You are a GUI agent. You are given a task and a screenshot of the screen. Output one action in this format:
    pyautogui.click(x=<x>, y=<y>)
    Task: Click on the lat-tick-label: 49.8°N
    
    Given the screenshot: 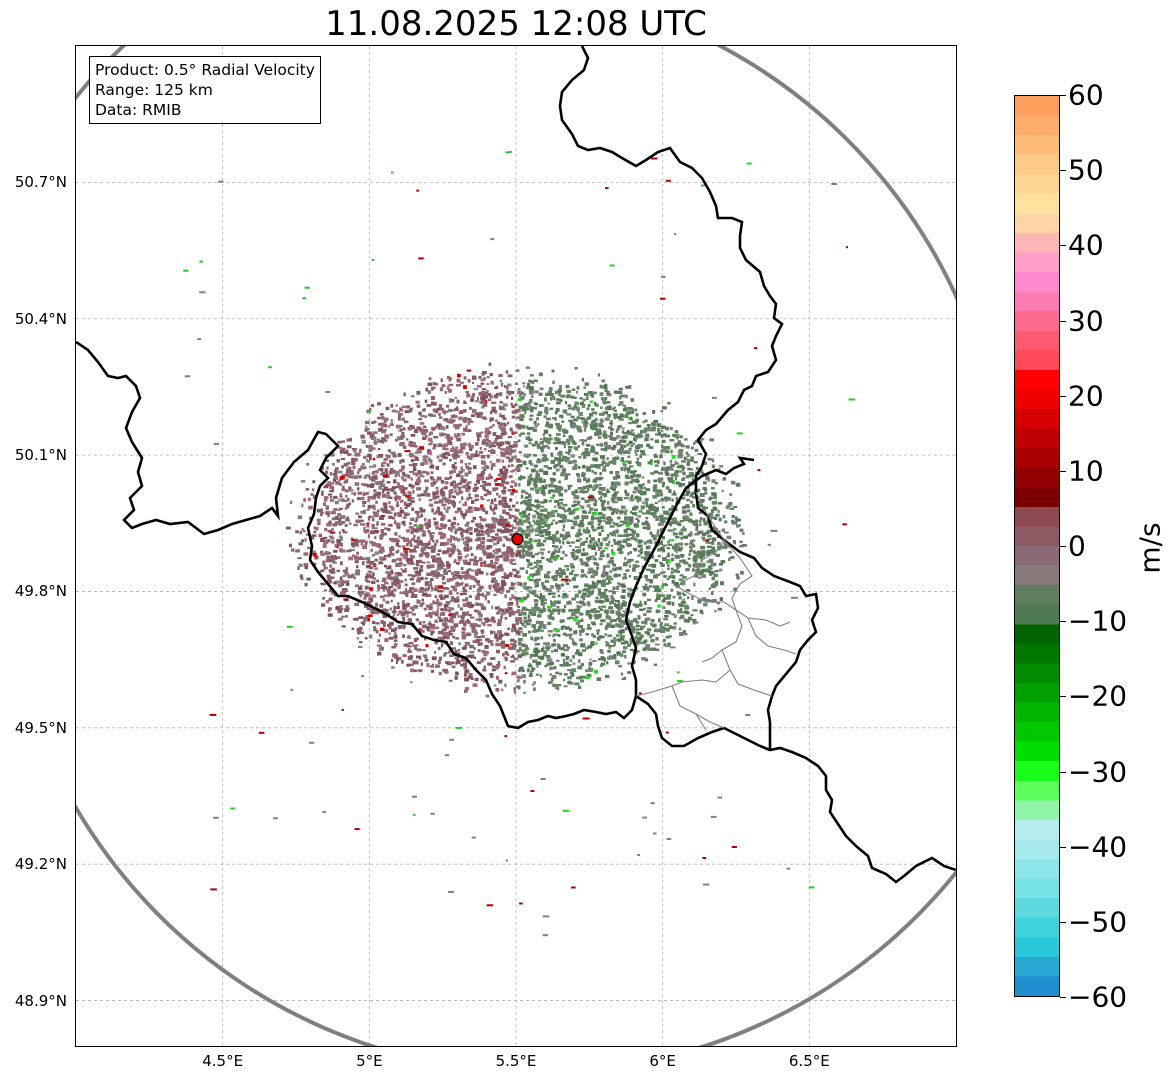 What is the action you would take?
    pyautogui.click(x=40, y=591)
    